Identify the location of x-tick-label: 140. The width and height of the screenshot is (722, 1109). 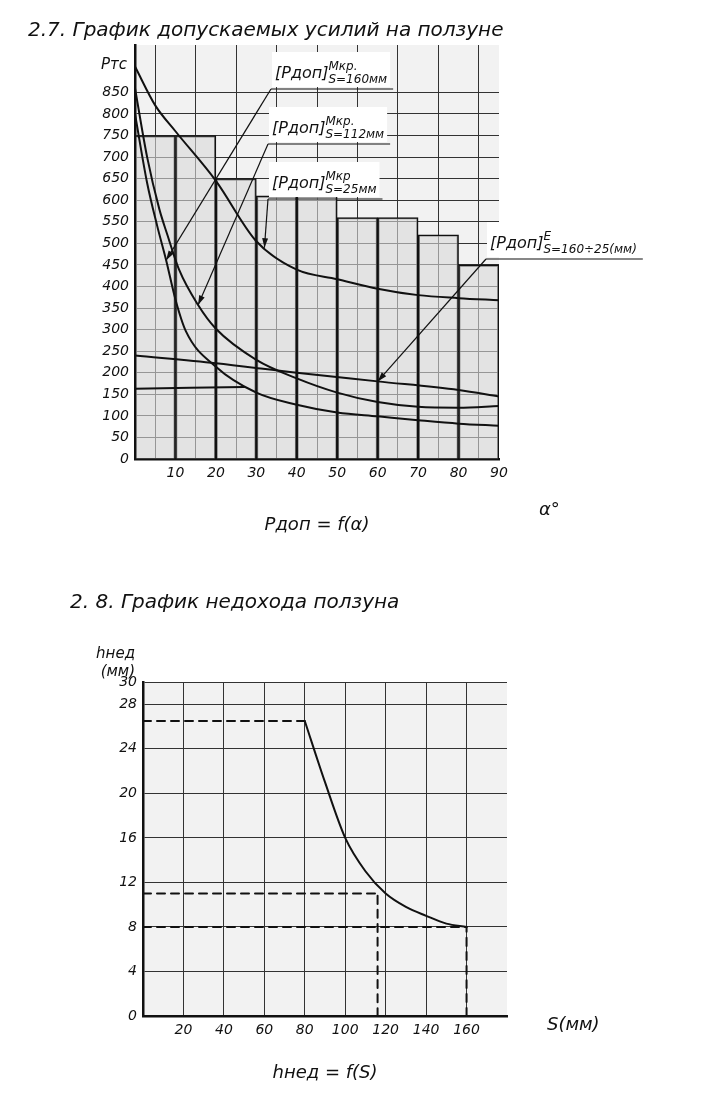
(426, 1029).